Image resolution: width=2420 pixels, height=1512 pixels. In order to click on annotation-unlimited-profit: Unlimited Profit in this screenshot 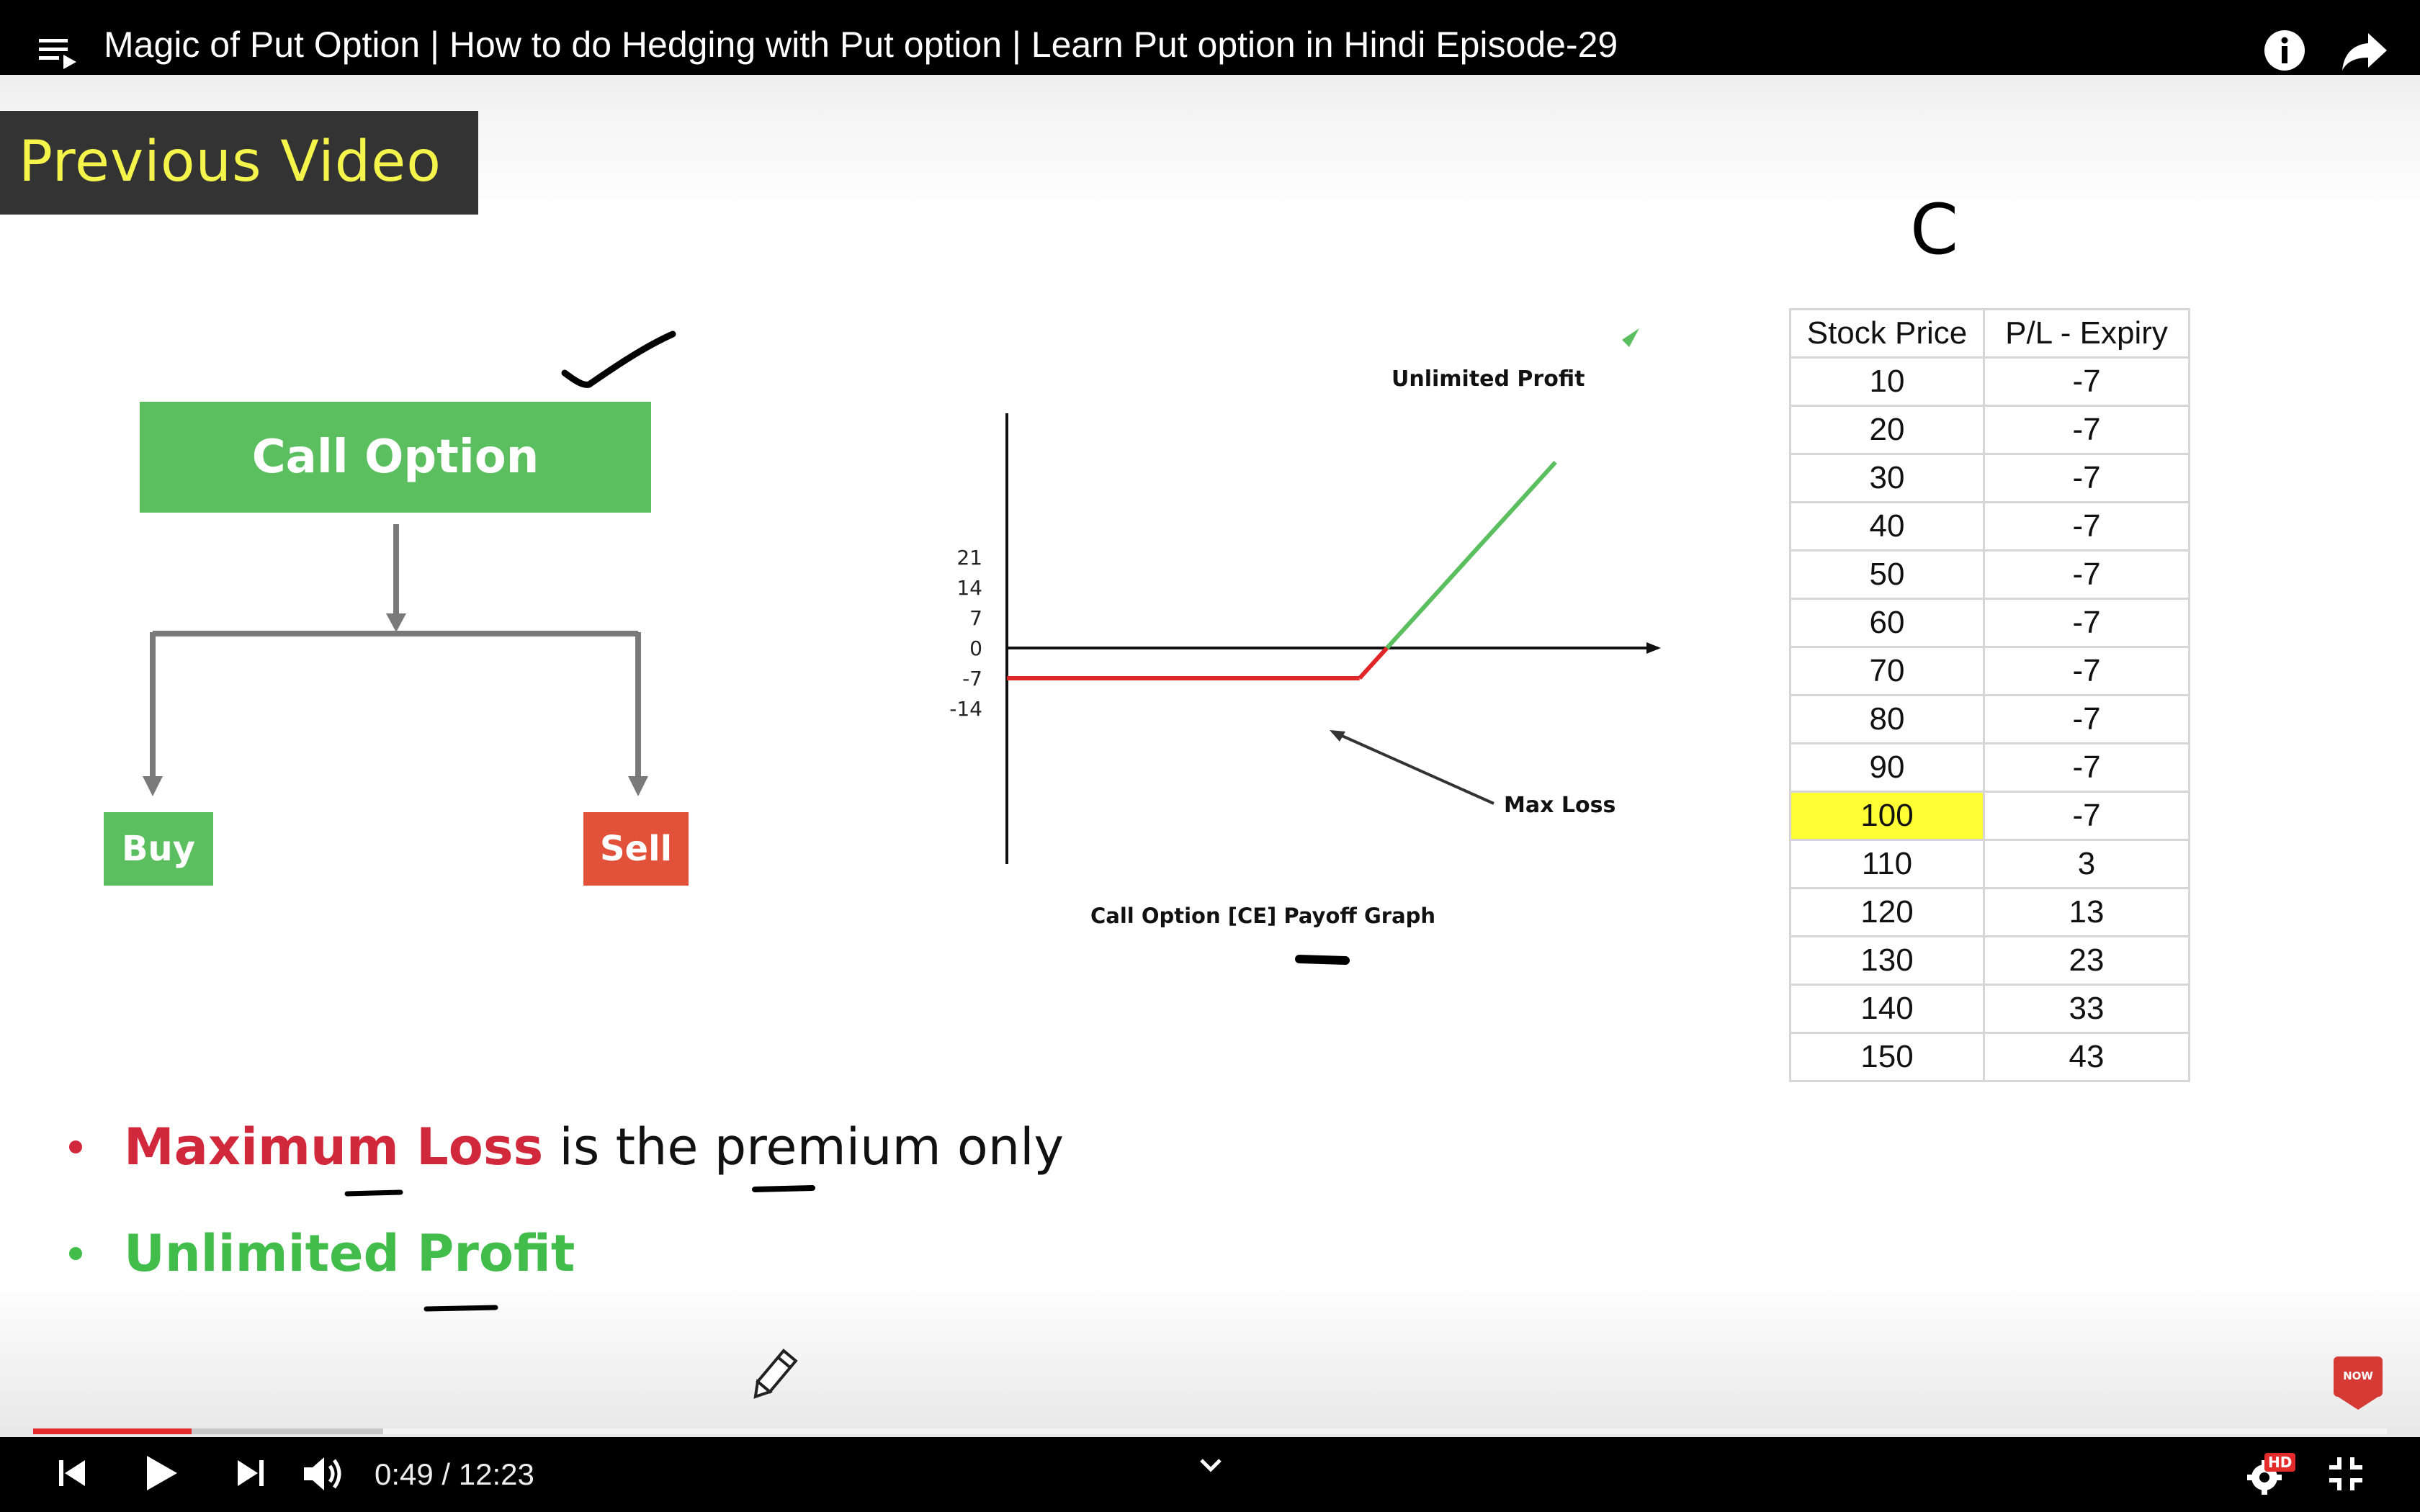, I will do `click(1489, 379)`.